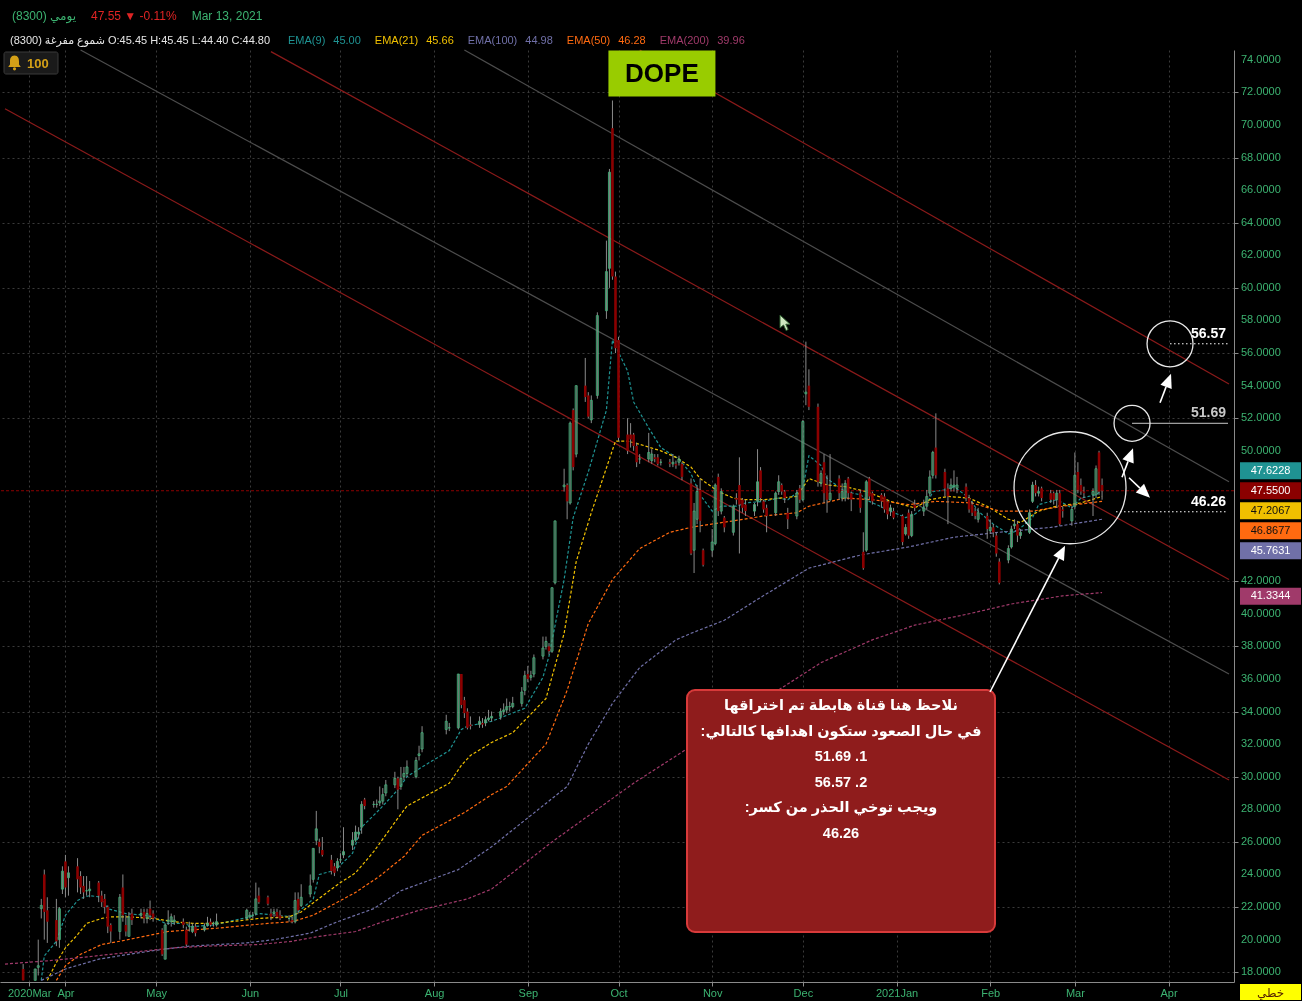 The image size is (1302, 1001). I want to click on y-tick-label: 26.0000, so click(1261, 840).